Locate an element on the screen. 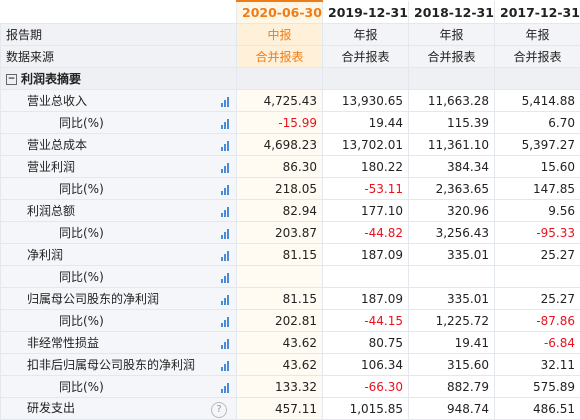 The image size is (580, 420). value-cell: 106.34 is located at coordinates (366, 365).